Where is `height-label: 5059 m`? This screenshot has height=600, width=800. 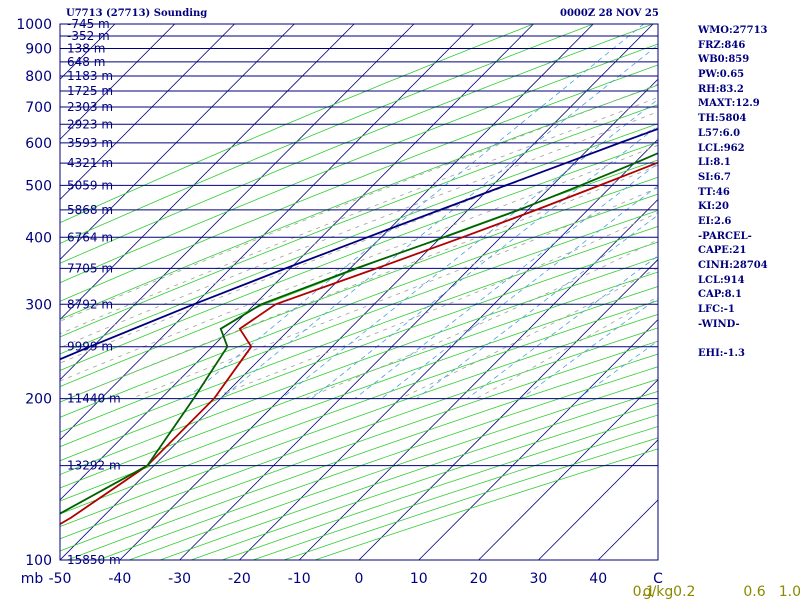 height-label: 5059 m is located at coordinates (90, 185).